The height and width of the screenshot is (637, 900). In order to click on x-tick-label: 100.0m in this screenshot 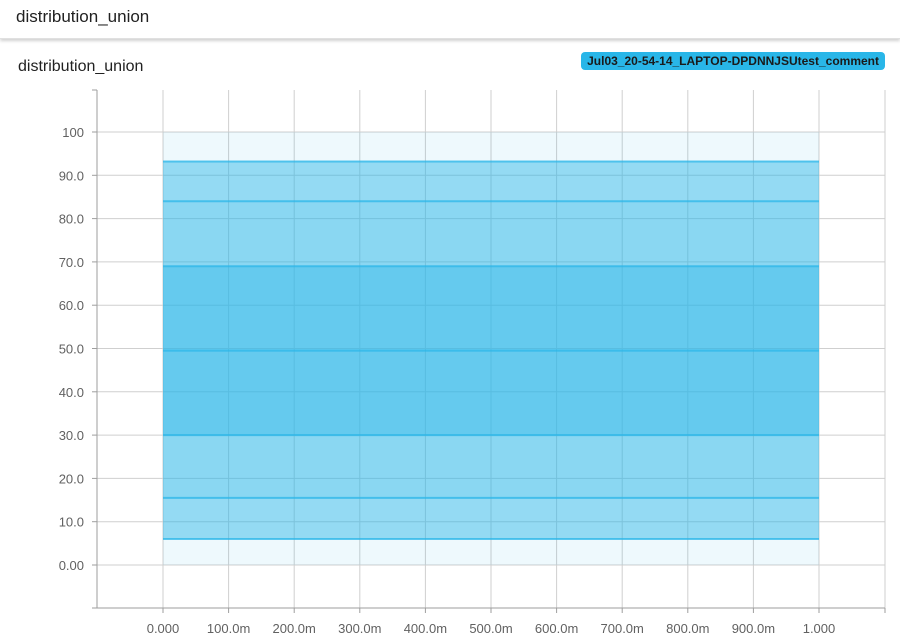, I will do `click(228, 628)`.